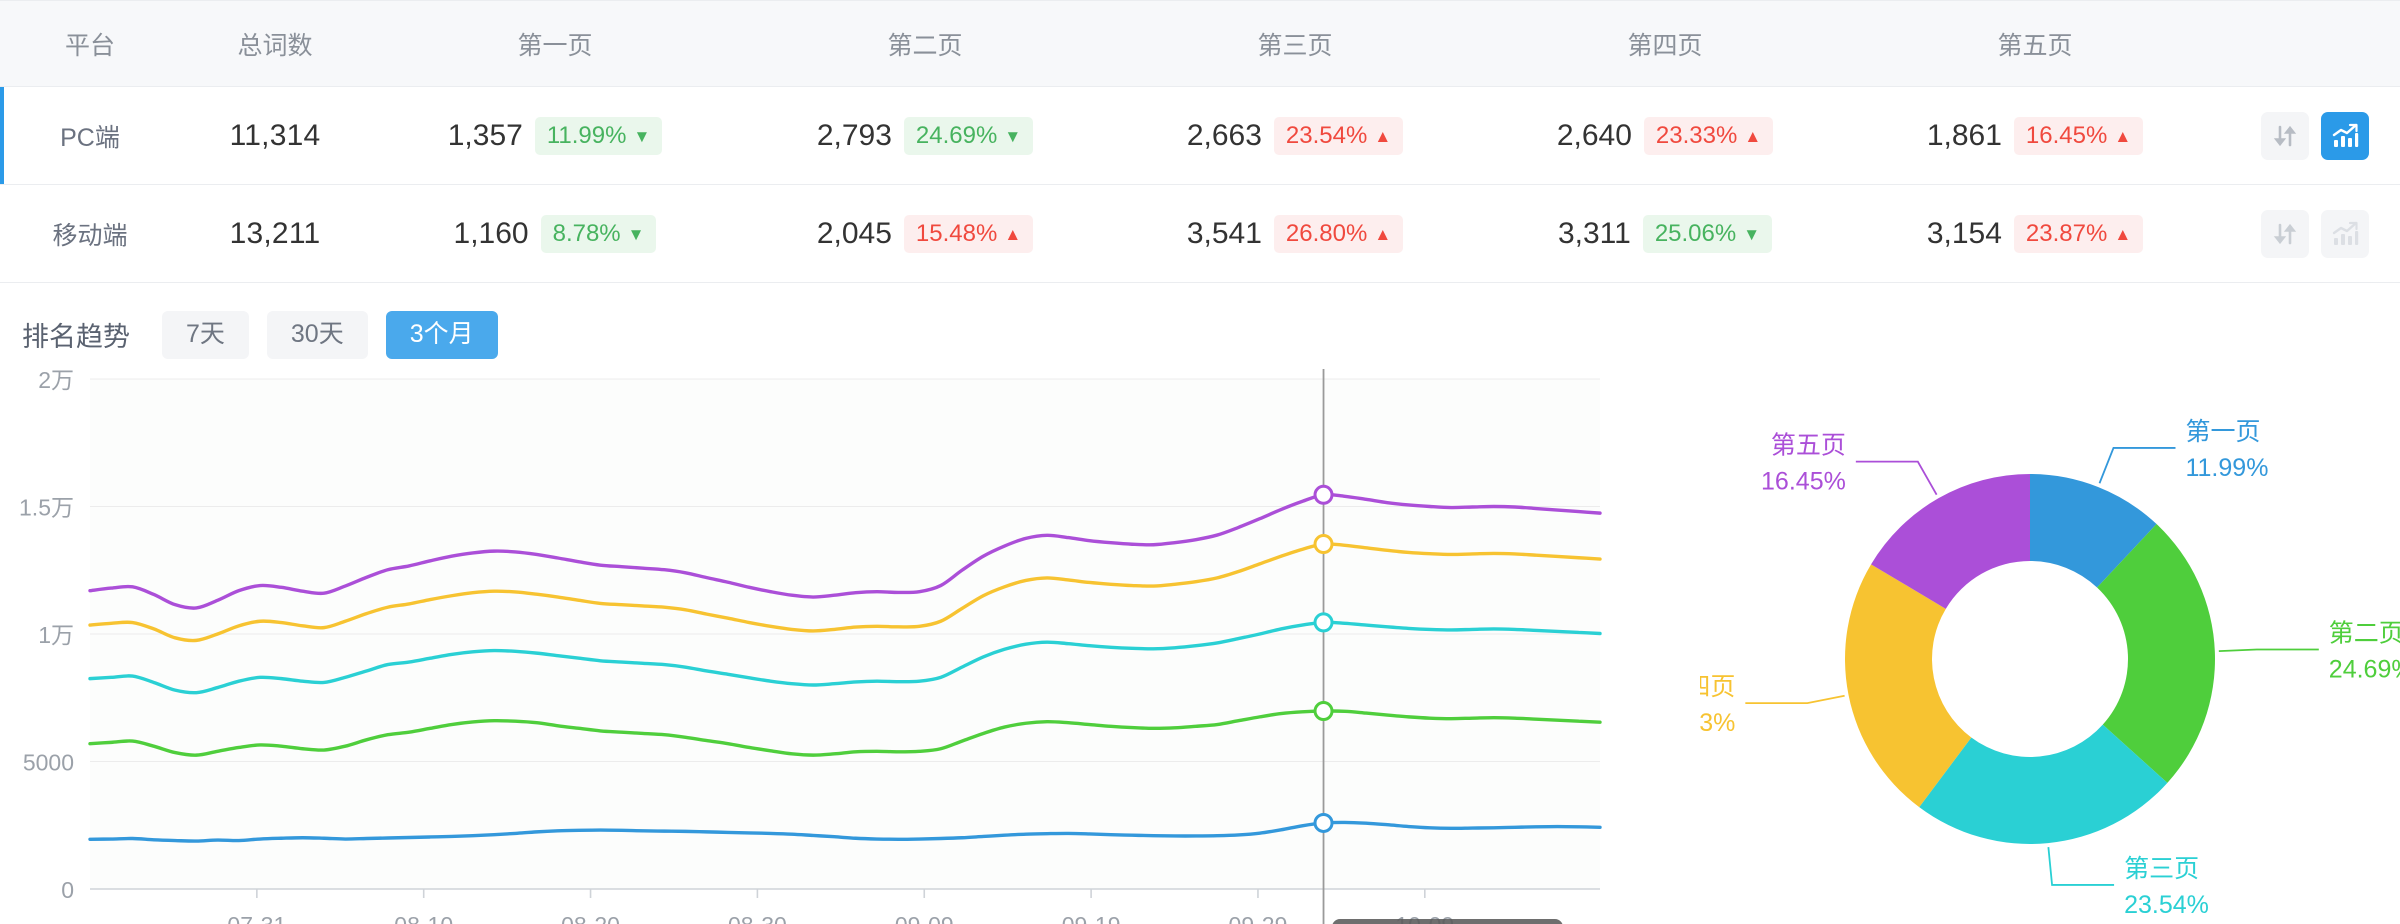  Describe the element at coordinates (586, 135) in the screenshot. I see `page-share-value: 11.99%` at that location.